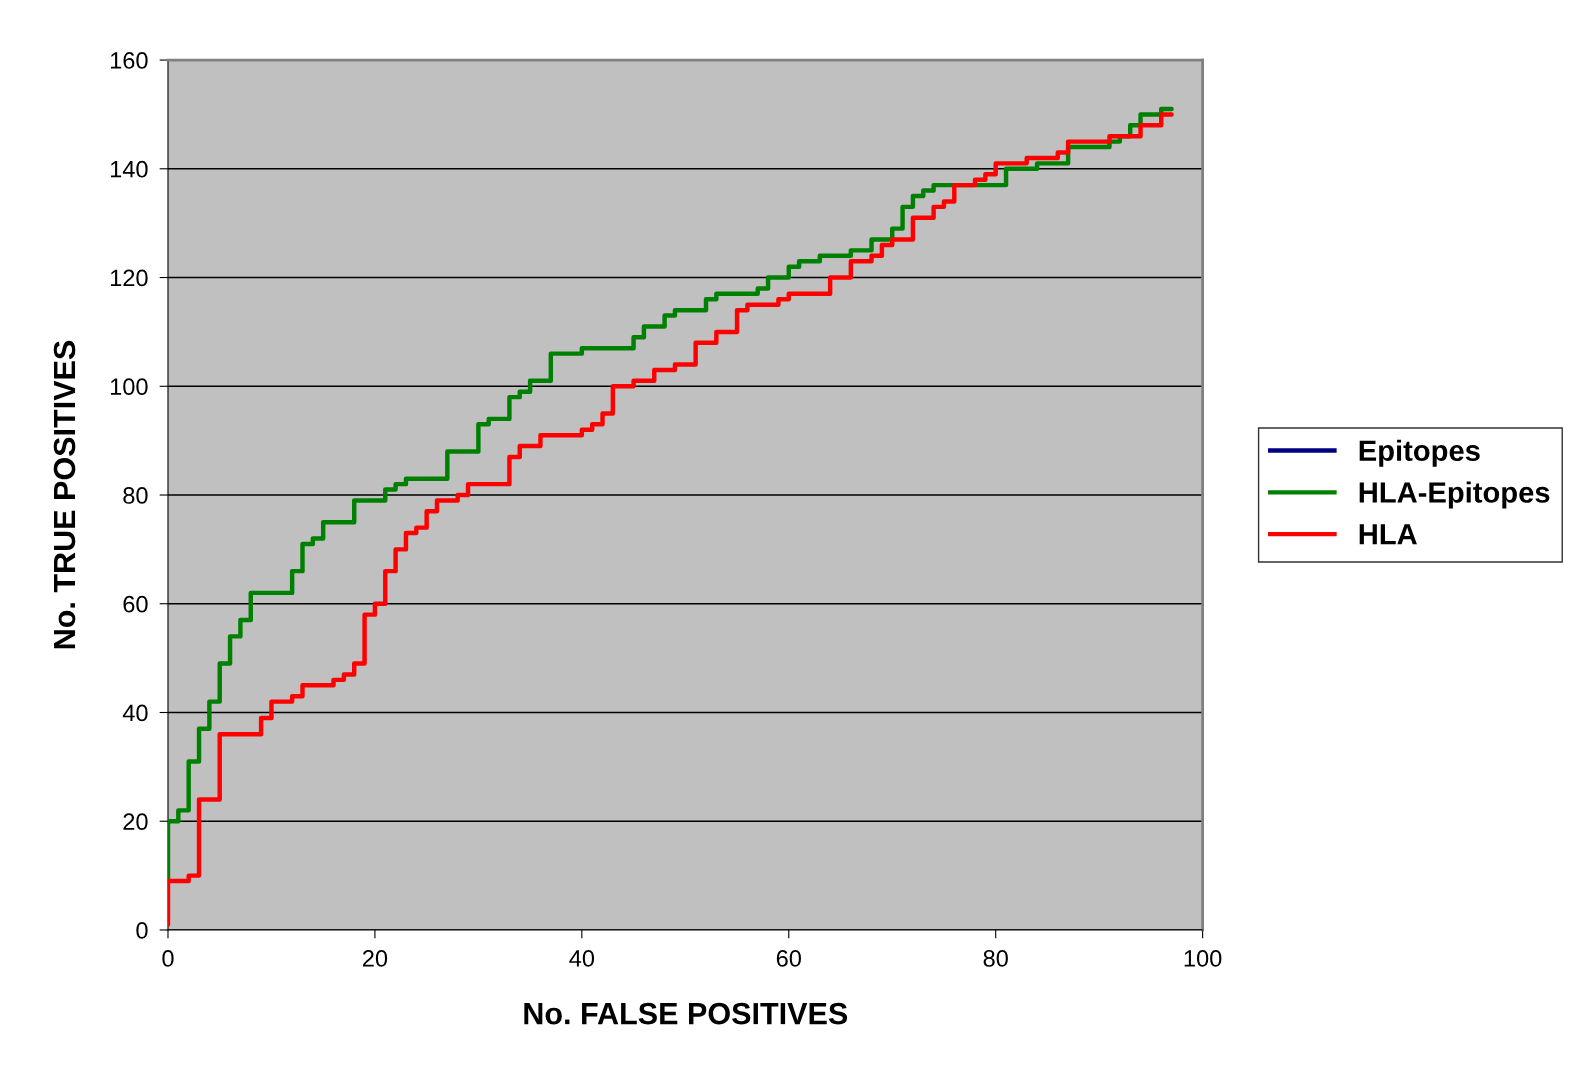  Describe the element at coordinates (1454, 495) in the screenshot. I see `legend-label: HLA-Epitopes` at that location.